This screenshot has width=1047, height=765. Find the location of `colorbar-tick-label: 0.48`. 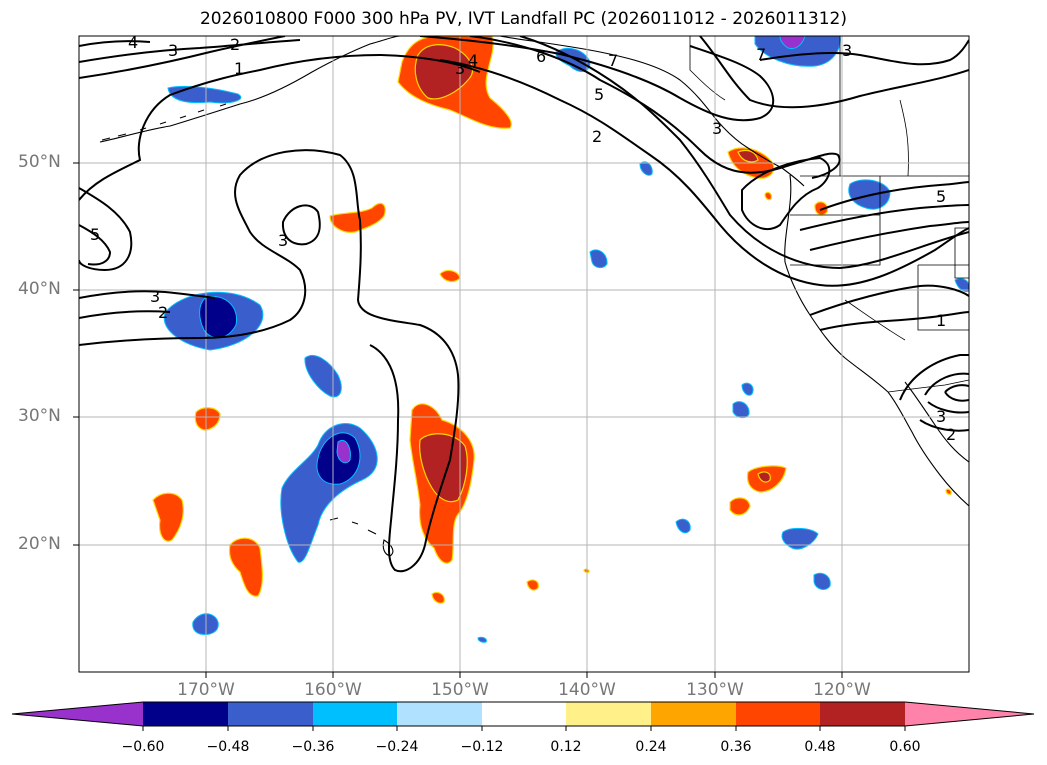

colorbar-tick-label: 0.48 is located at coordinates (820, 747).